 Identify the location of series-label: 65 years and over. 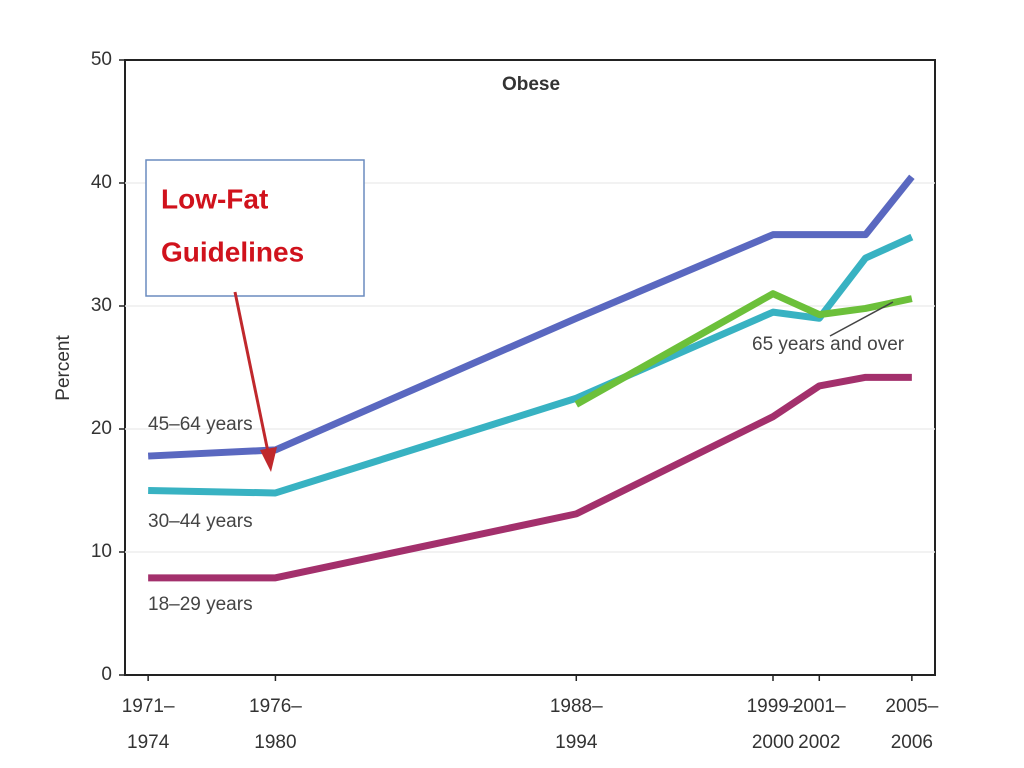
(828, 344).